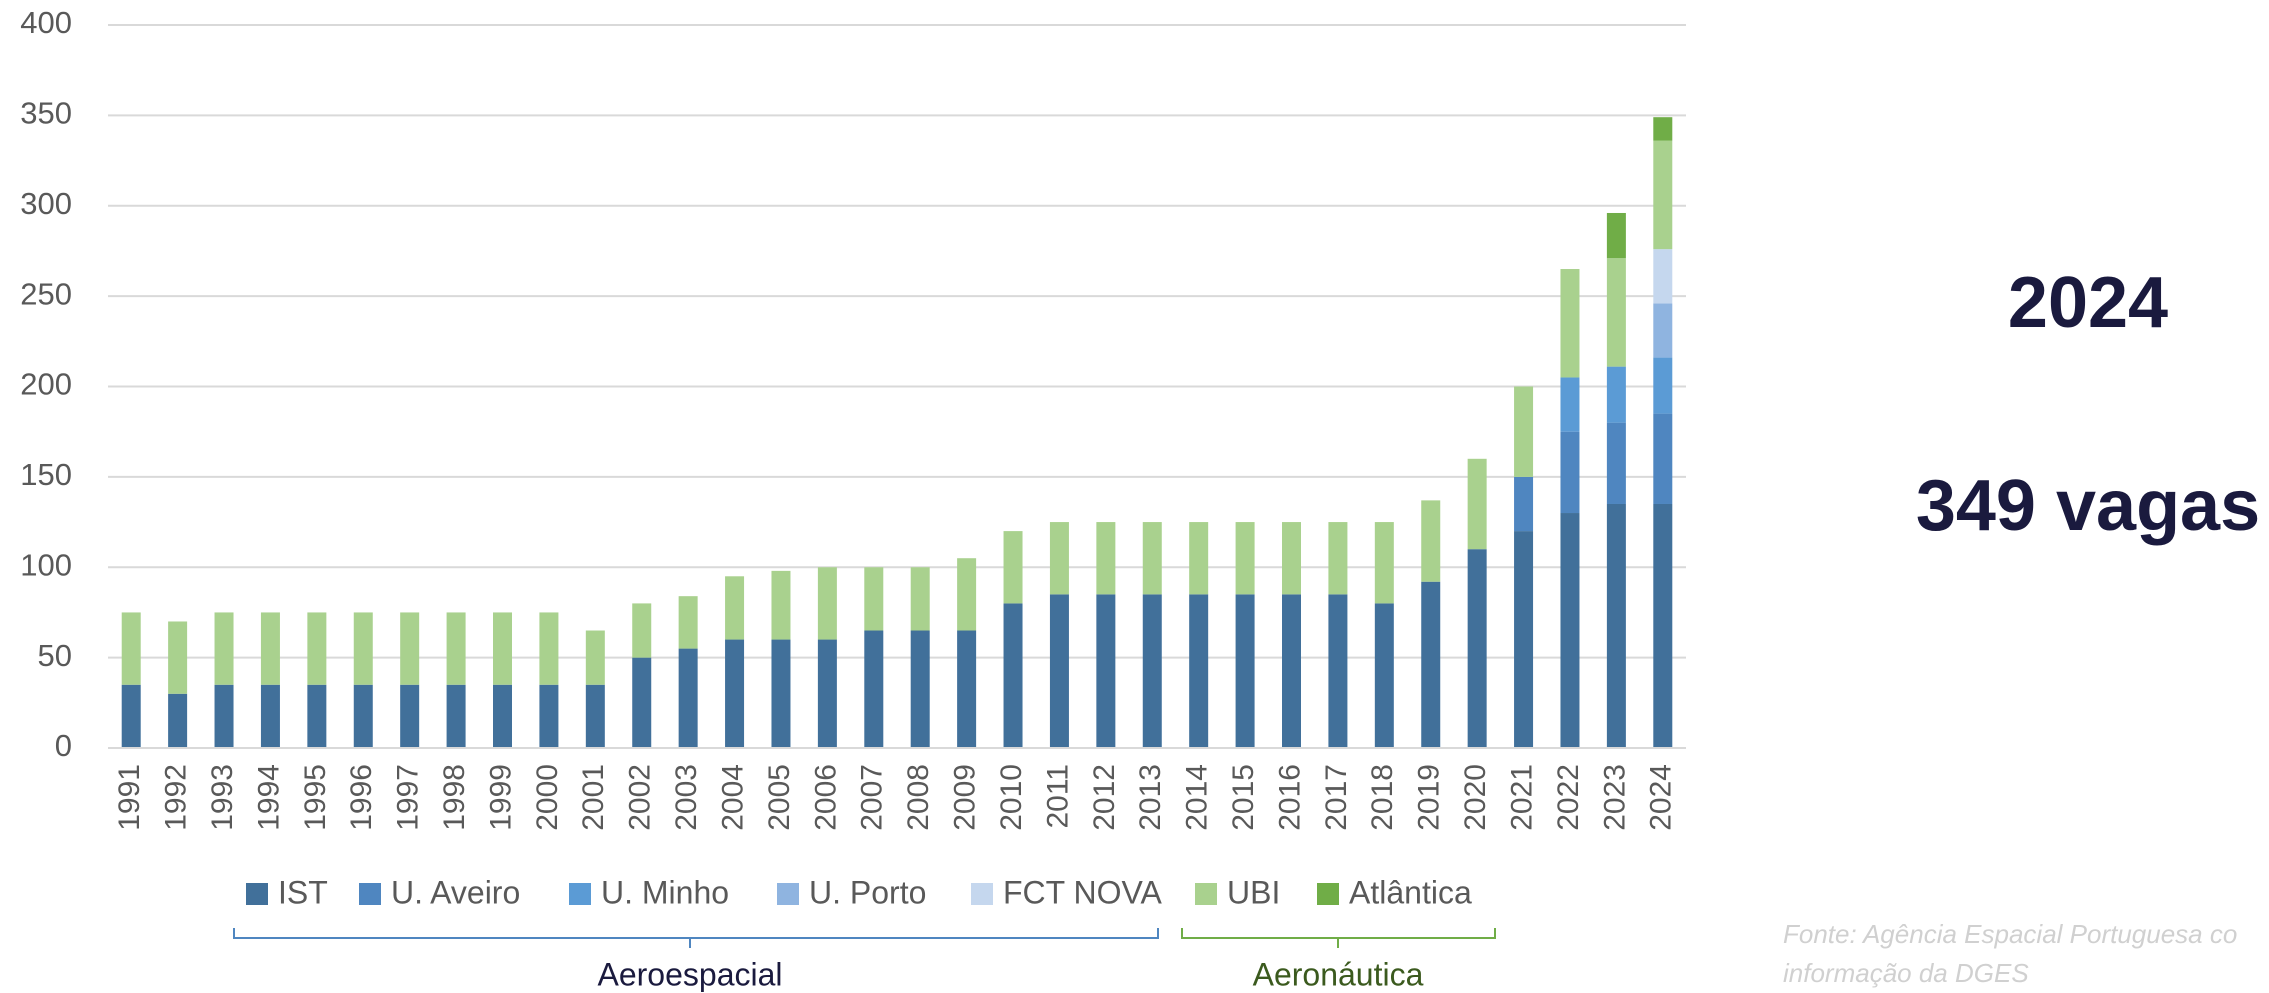 This screenshot has width=2269, height=993. What do you see at coordinates (1521, 797) in the screenshot?
I see `x-tick-label: 2021` at bounding box center [1521, 797].